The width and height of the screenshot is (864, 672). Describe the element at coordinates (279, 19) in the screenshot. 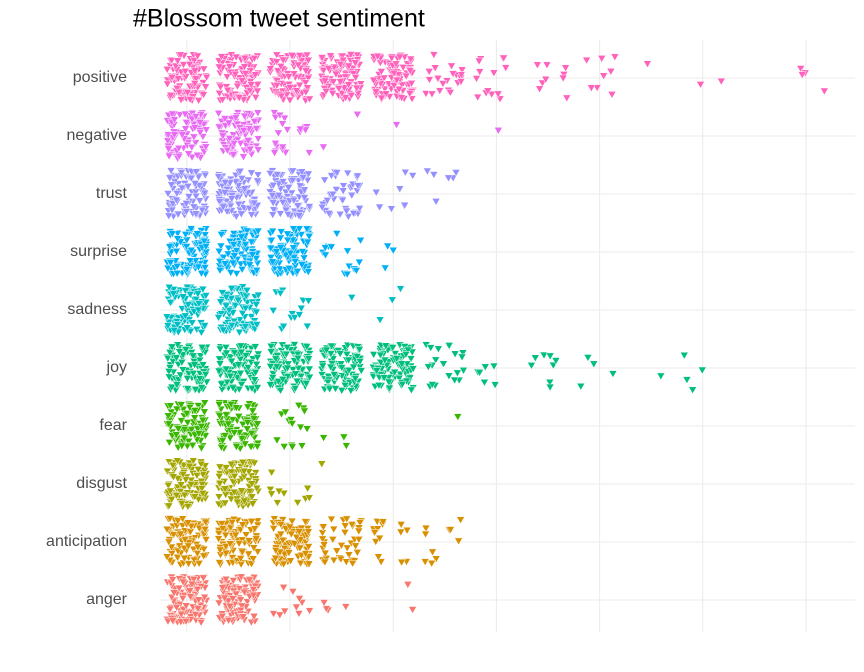

I see `chart-title: #Blossom tweet sentiment` at that location.